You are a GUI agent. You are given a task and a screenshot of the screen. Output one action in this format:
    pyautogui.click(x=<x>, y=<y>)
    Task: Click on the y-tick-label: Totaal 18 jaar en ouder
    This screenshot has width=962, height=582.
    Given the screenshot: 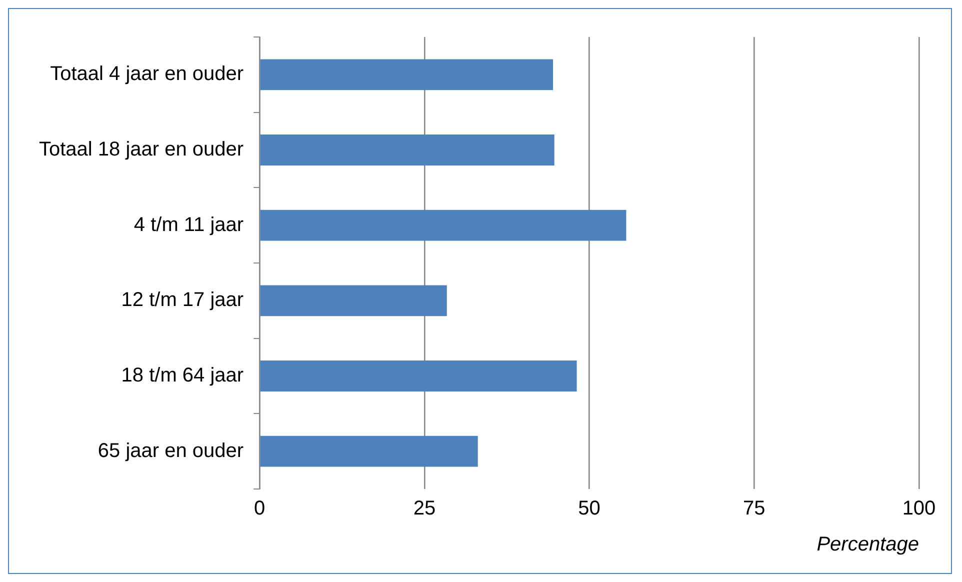 What is the action you would take?
    pyautogui.click(x=141, y=149)
    